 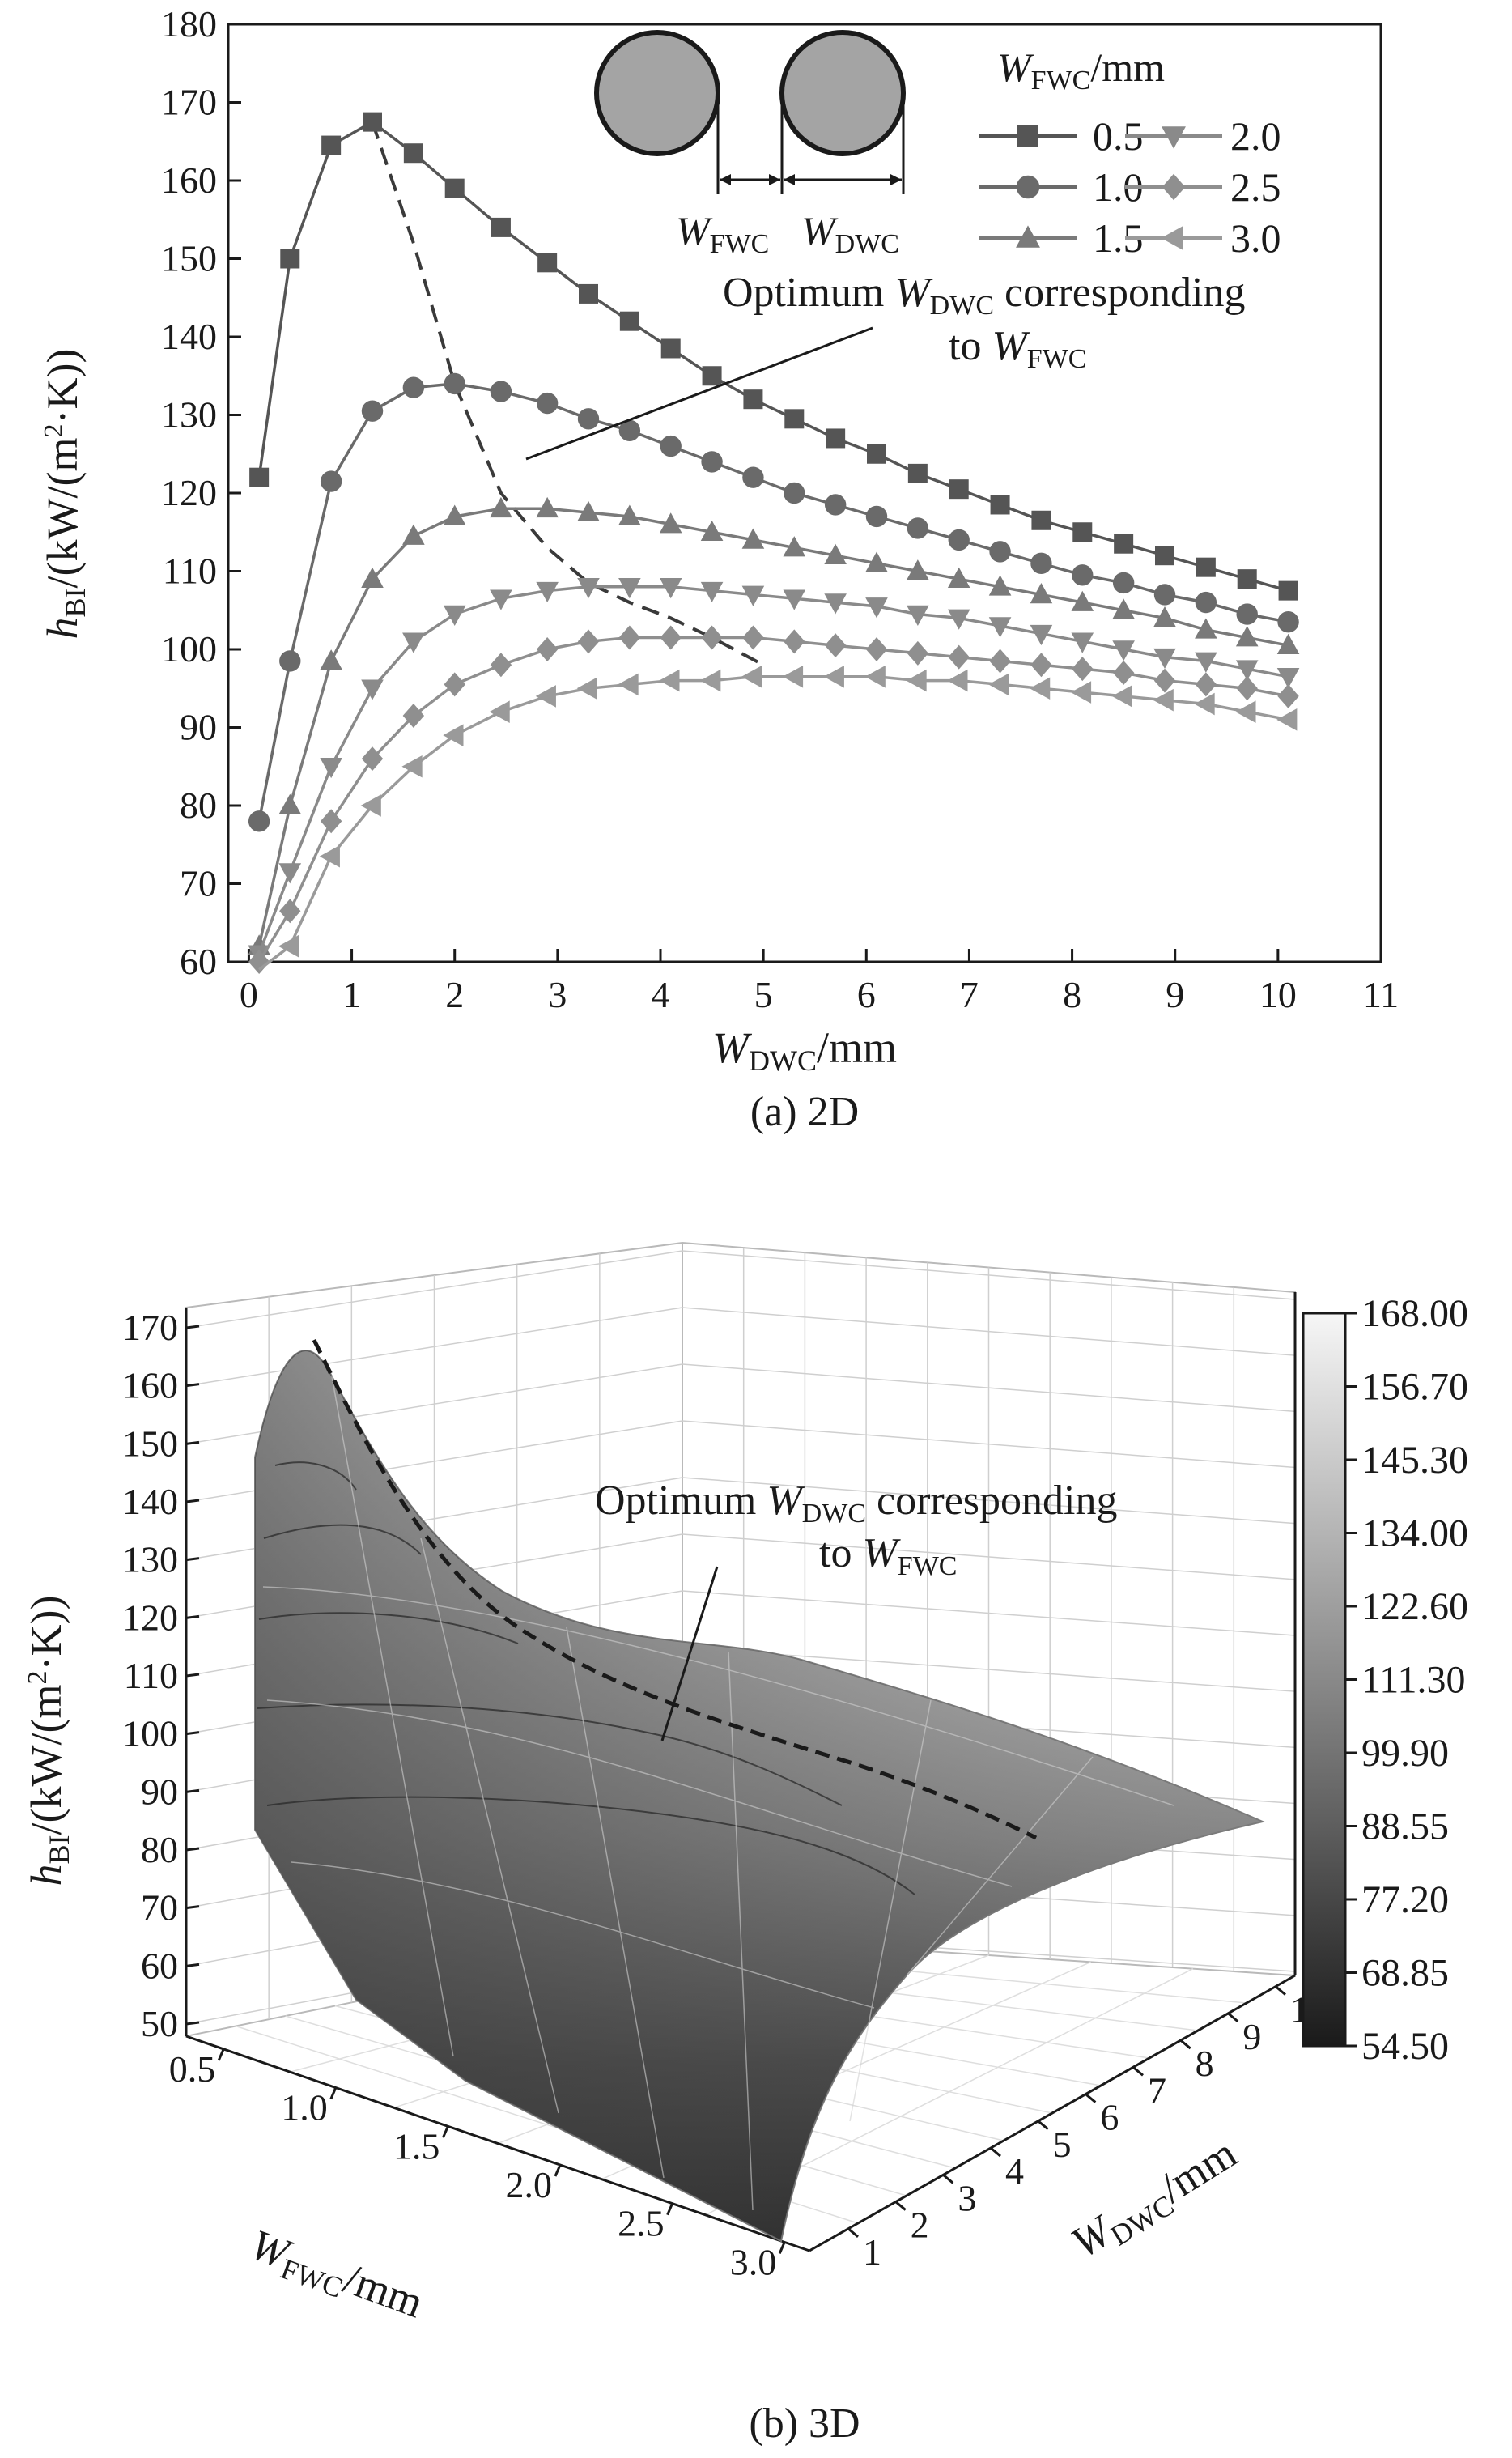 I want to click on legend-title: WFWC/mm, so click(x=1081, y=70).